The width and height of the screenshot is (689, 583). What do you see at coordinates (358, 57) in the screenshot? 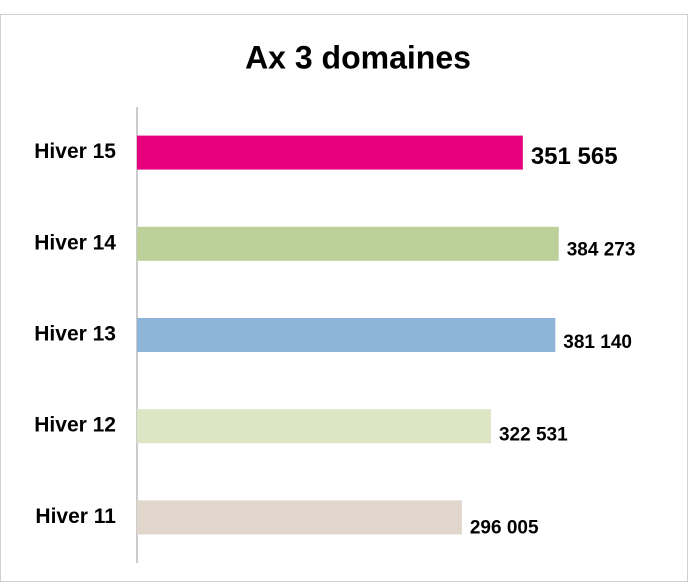
I see `chart-title: Ax 3 domaines` at bounding box center [358, 57].